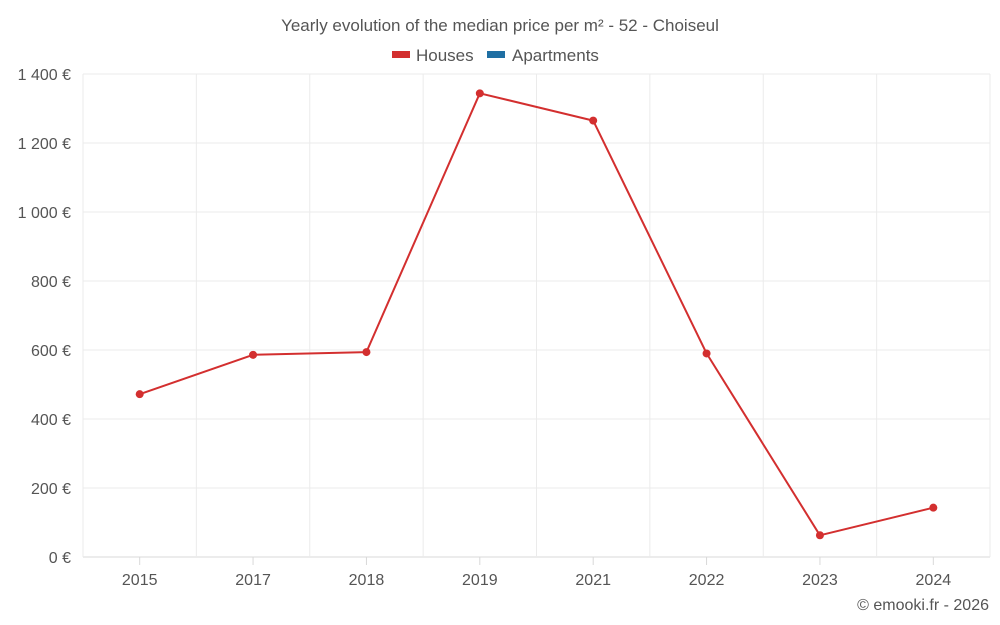 The width and height of the screenshot is (1000, 625). Describe the element at coordinates (51, 489) in the screenshot. I see `y-tick-label: 200 €` at that location.